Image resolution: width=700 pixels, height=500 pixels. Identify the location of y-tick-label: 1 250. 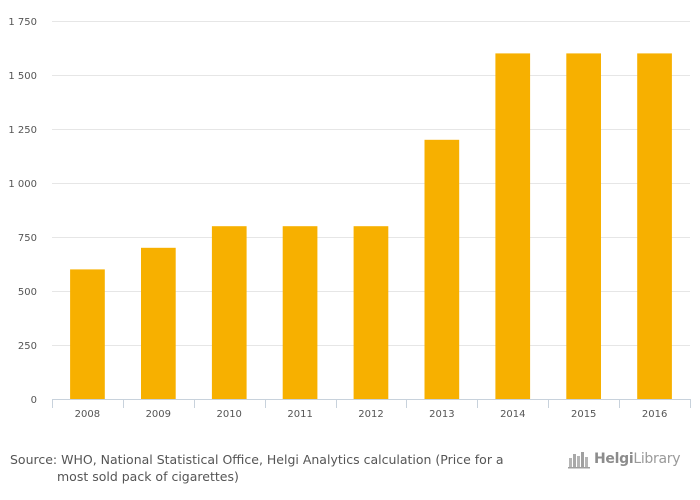
(22, 130).